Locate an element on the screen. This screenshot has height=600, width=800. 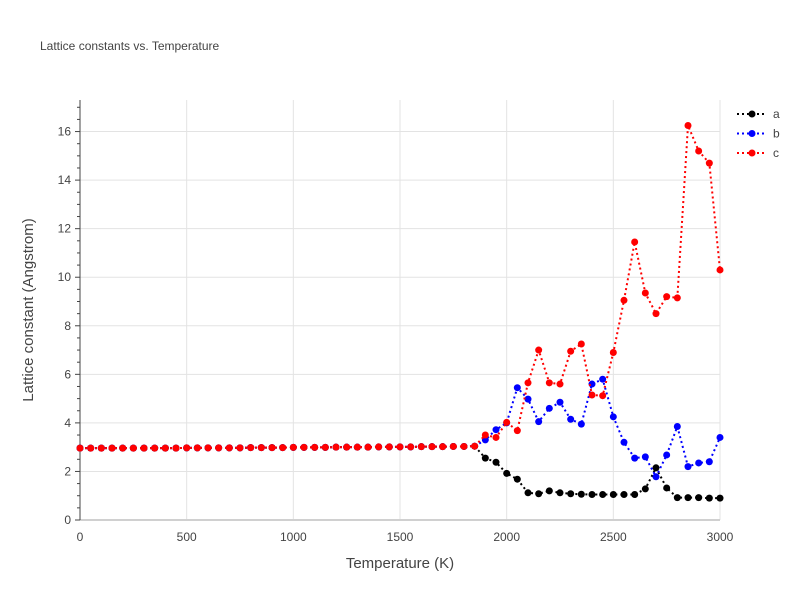
legend-item-c: c is located at coordinates (758, 153).